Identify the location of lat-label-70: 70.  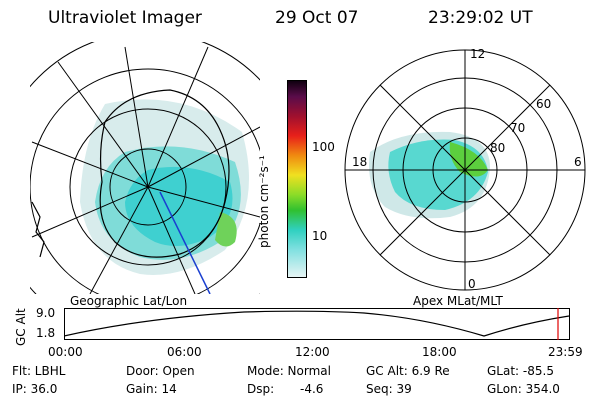
(517, 128).